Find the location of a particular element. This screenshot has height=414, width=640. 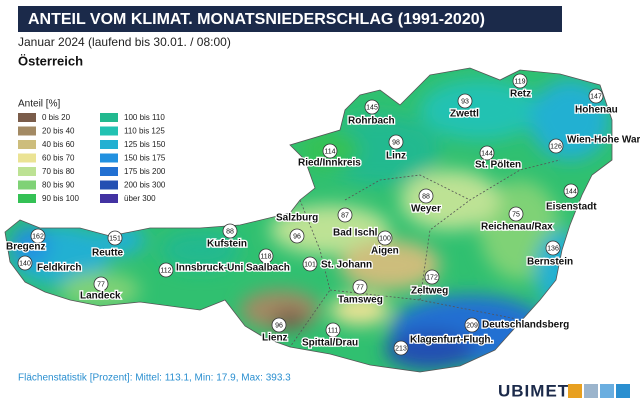

station-value: 75 is located at coordinates (516, 214).